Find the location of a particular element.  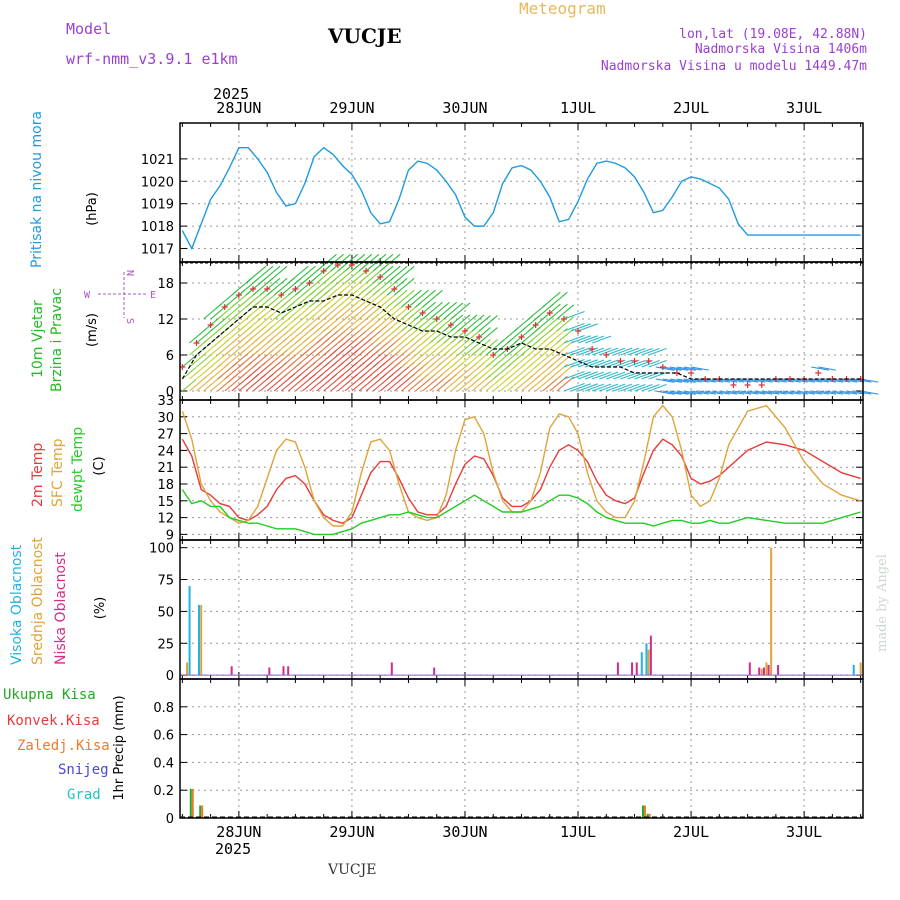

pressure-ytick-label: 1021 is located at coordinates (157, 160).